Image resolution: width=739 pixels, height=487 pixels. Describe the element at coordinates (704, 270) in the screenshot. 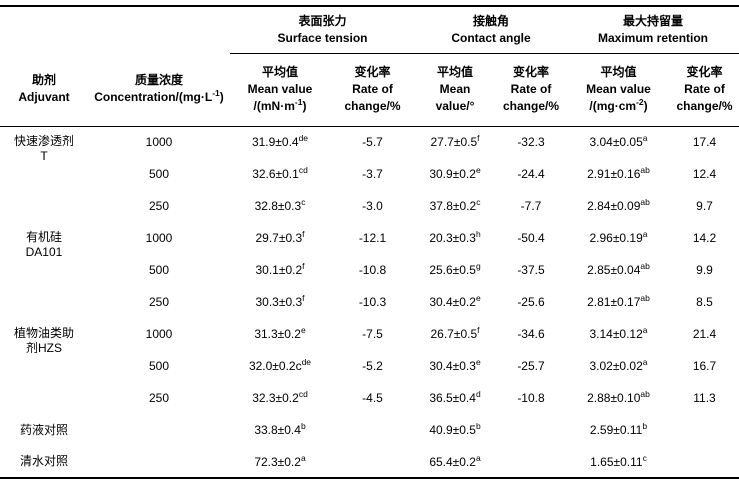

I see `cell-mr-rate: 9.9` at that location.